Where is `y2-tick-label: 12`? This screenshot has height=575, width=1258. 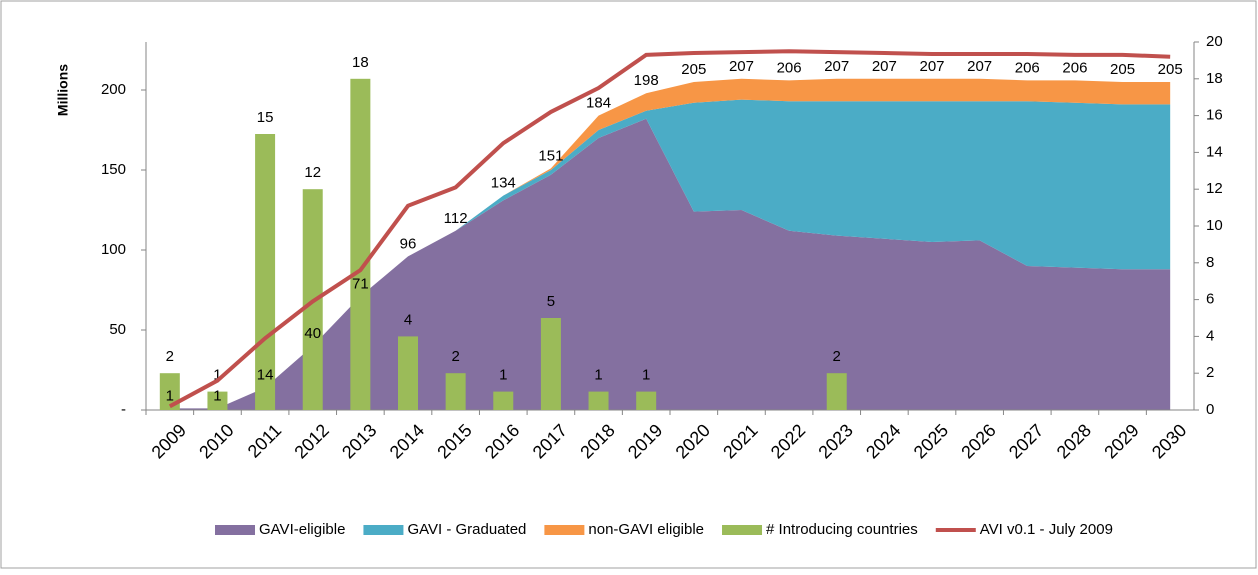 y2-tick-label: 12 is located at coordinates (1214, 188).